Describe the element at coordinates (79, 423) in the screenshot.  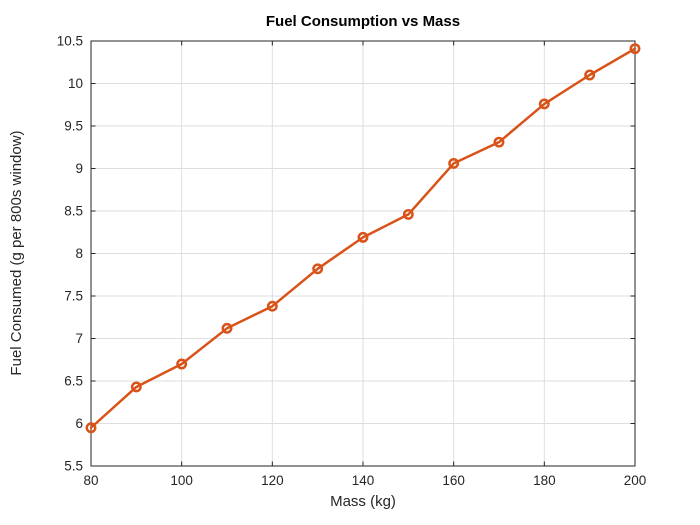
I see `y-tick-label: 6` at that location.